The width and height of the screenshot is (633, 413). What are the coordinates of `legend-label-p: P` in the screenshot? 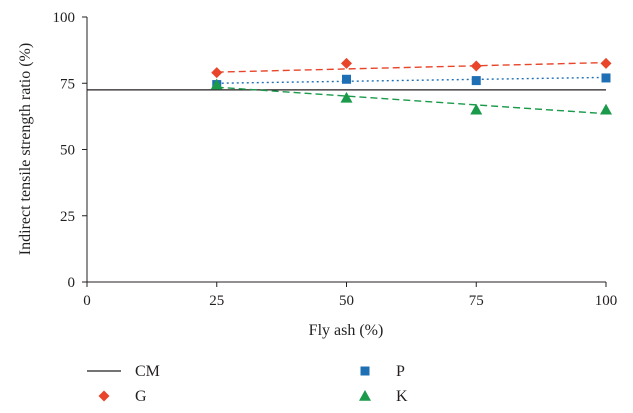 It's located at (400, 371).